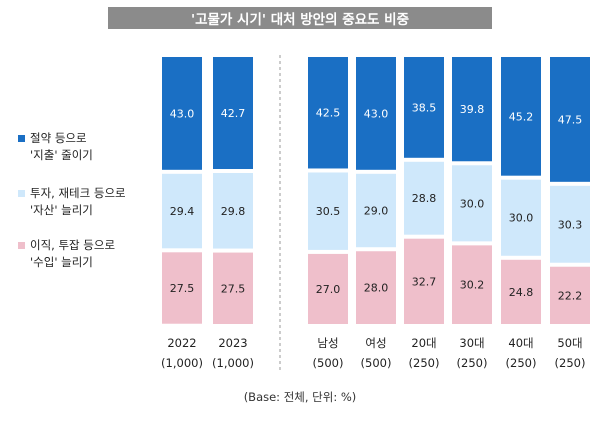 Image resolution: width=600 pixels, height=421 pixels. Describe the element at coordinates (232, 343) in the screenshot. I see `category-label-1: 2023` at that location.